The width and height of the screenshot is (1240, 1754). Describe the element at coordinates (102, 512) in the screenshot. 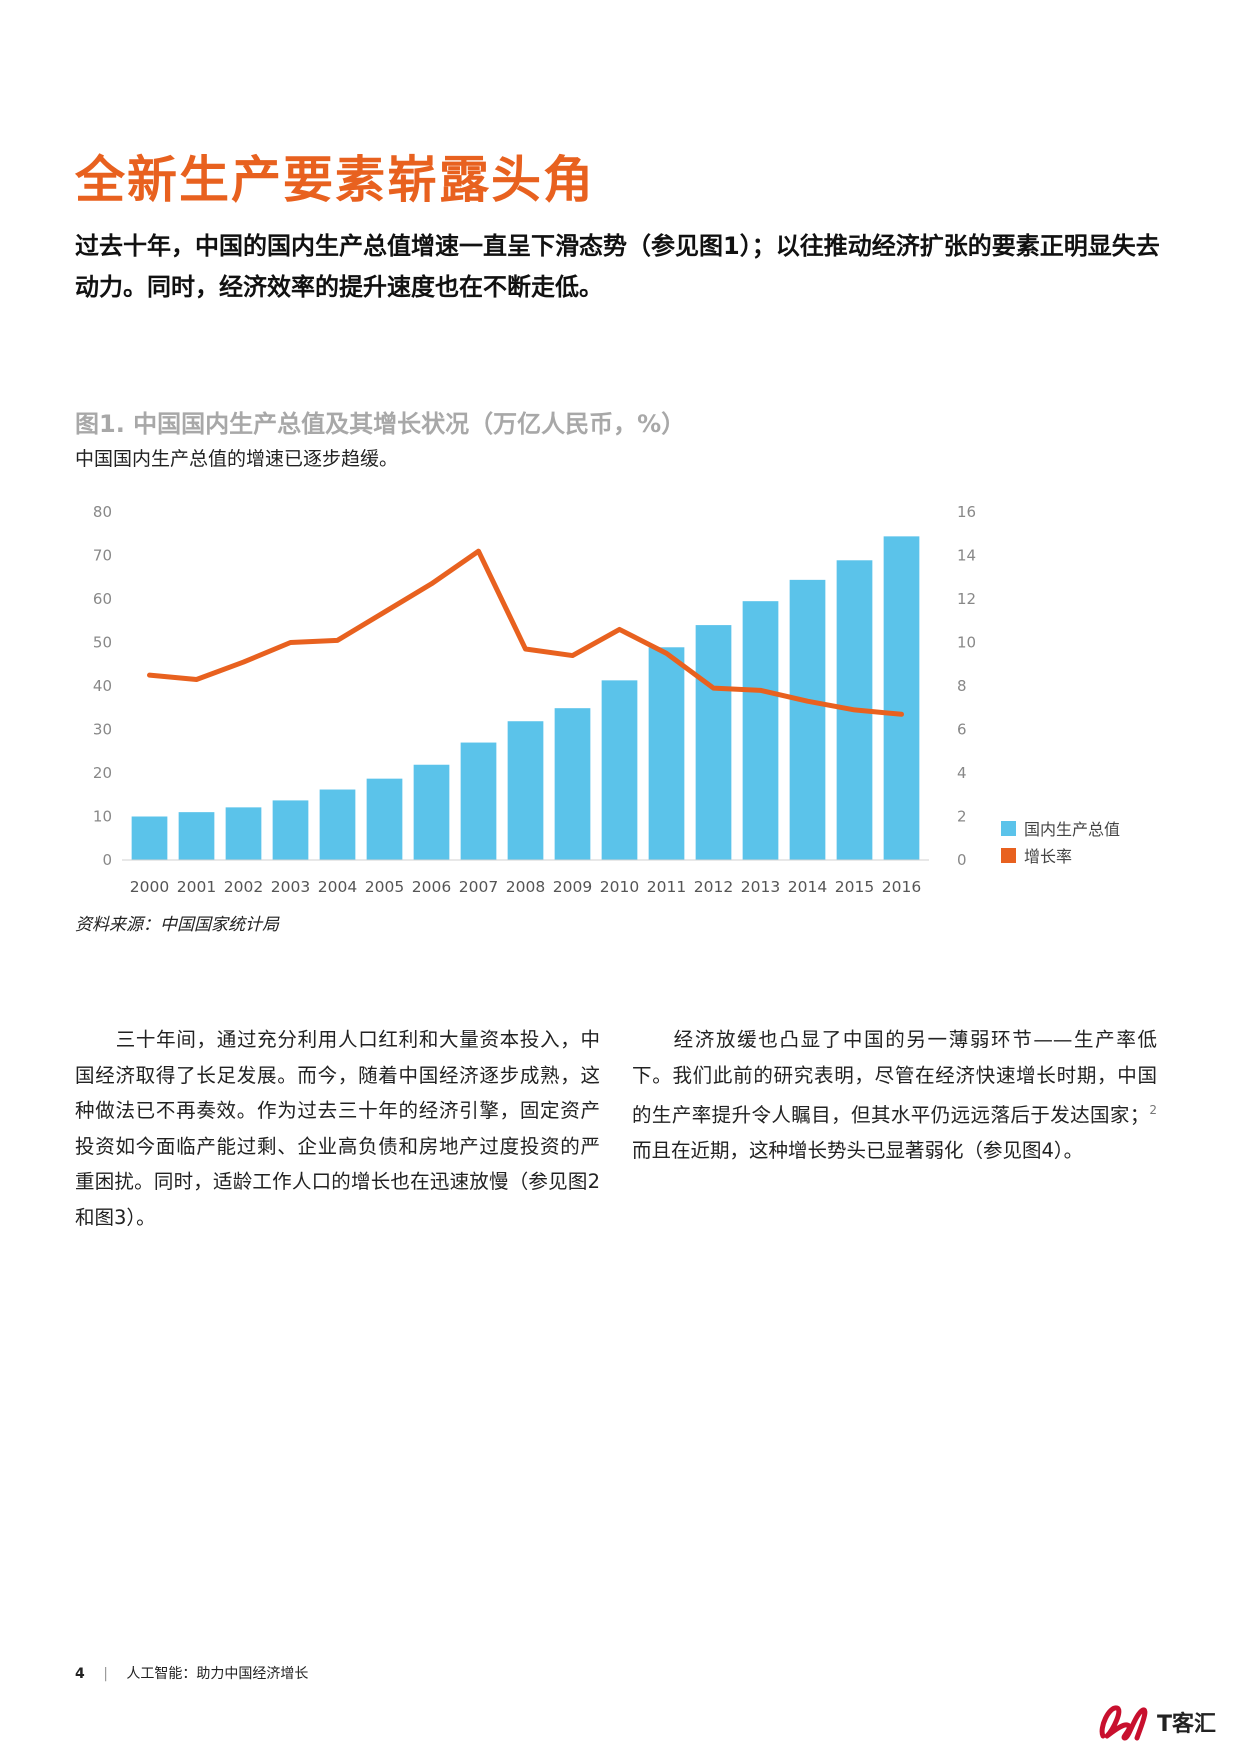

I see `left-axis-tick: 80` at that location.